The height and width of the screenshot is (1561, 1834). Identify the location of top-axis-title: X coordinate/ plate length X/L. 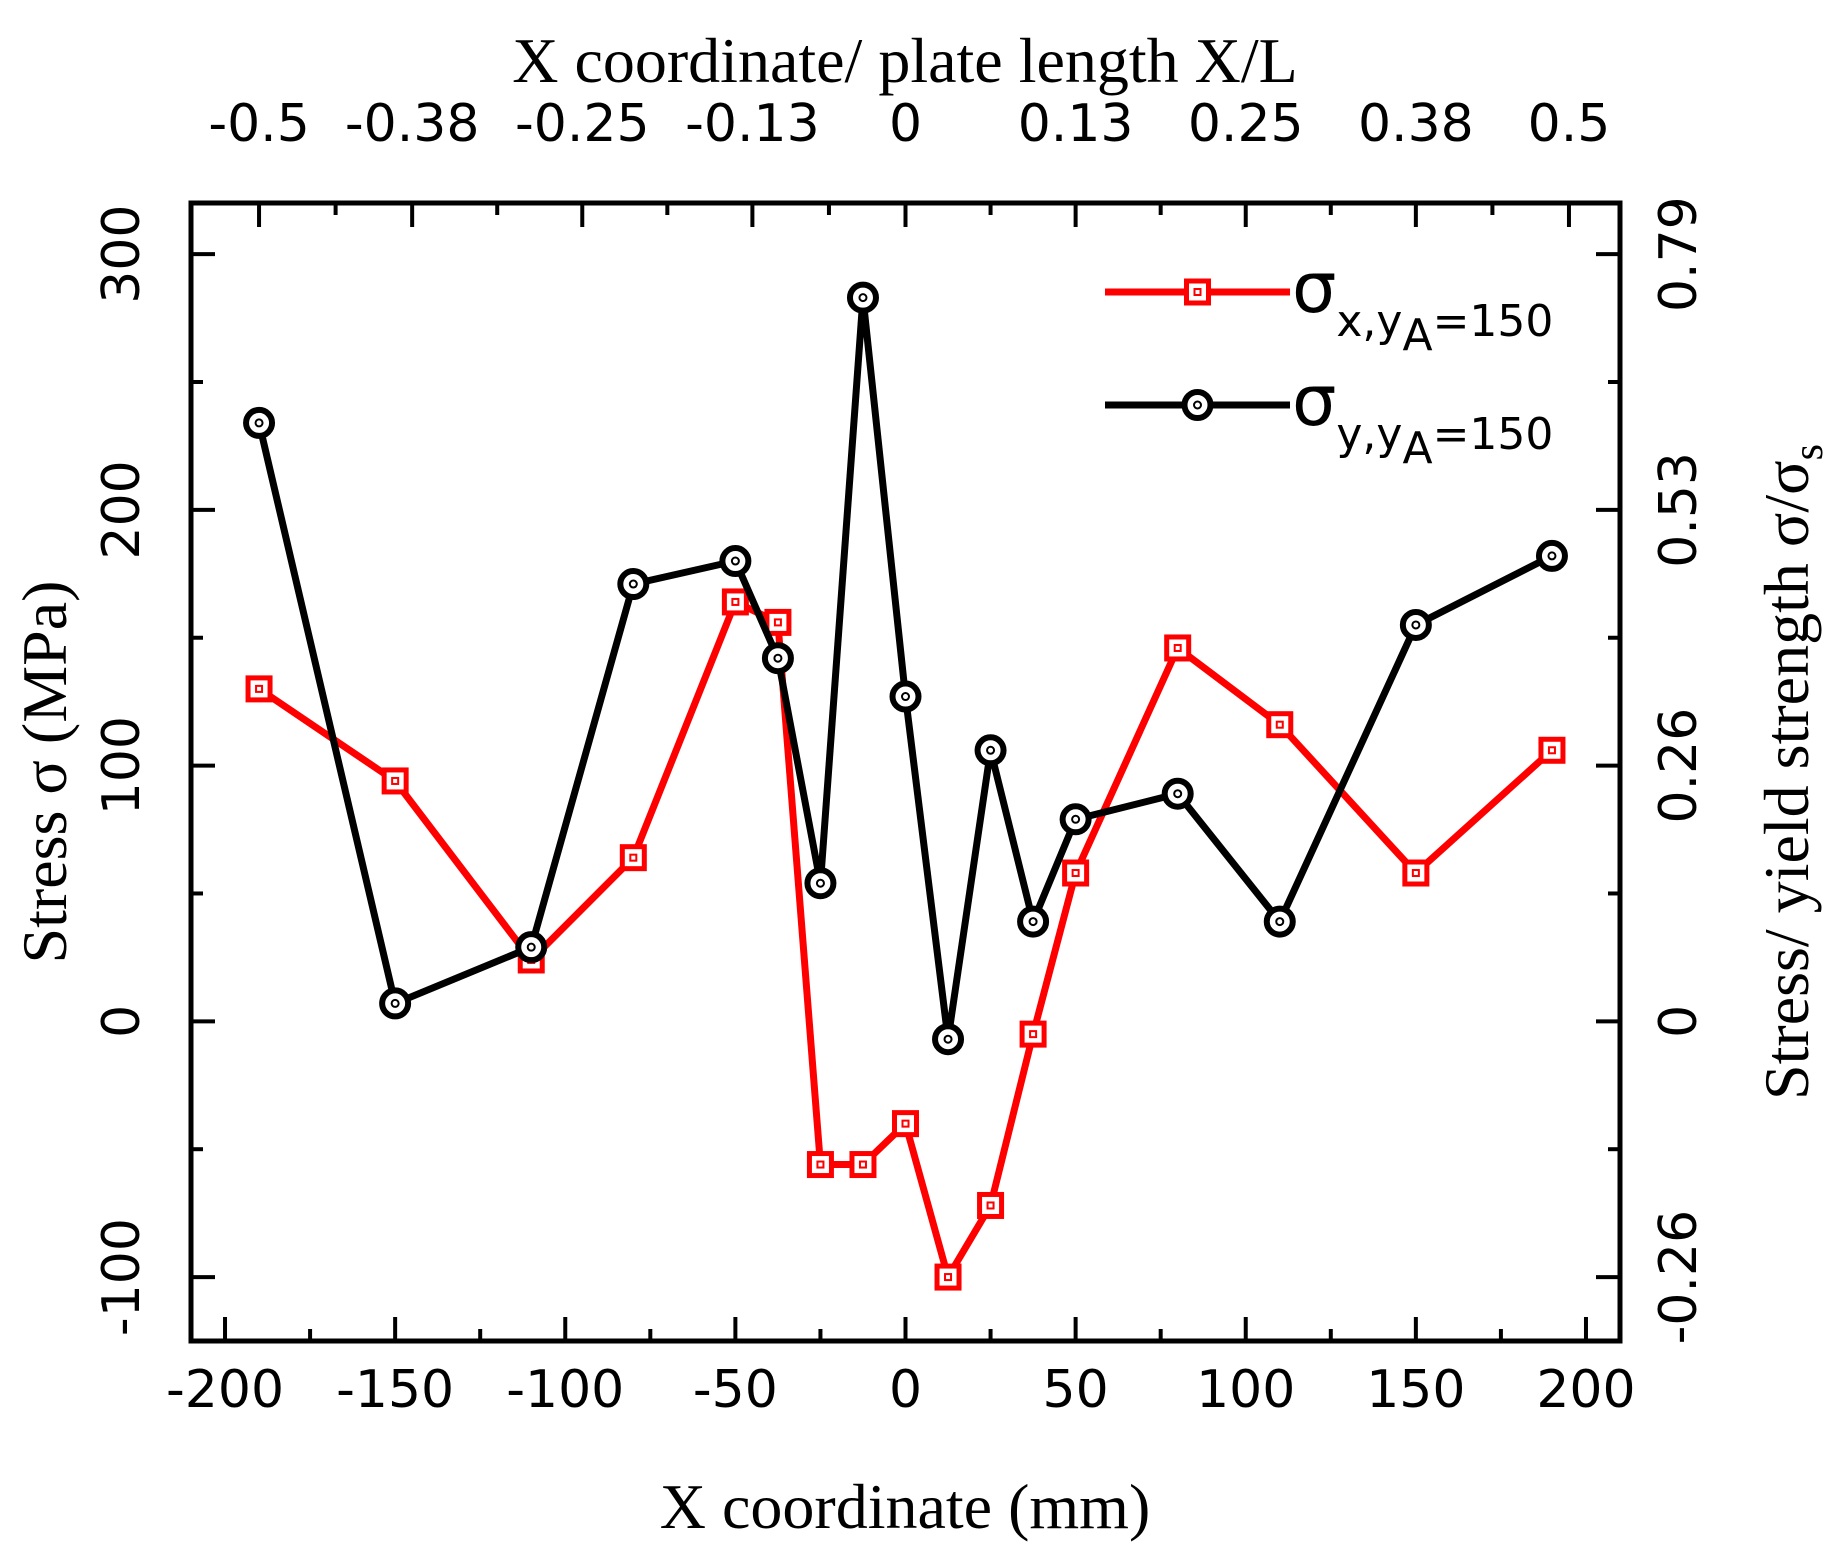
(905, 60).